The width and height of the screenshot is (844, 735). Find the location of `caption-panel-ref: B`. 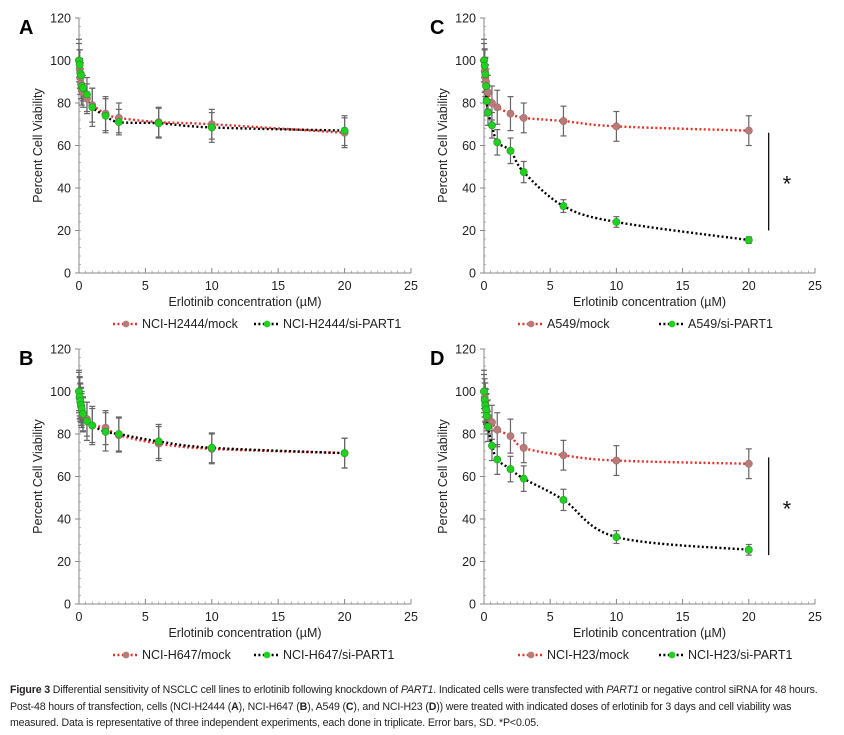

caption-panel-ref: B is located at coordinates (303, 706).